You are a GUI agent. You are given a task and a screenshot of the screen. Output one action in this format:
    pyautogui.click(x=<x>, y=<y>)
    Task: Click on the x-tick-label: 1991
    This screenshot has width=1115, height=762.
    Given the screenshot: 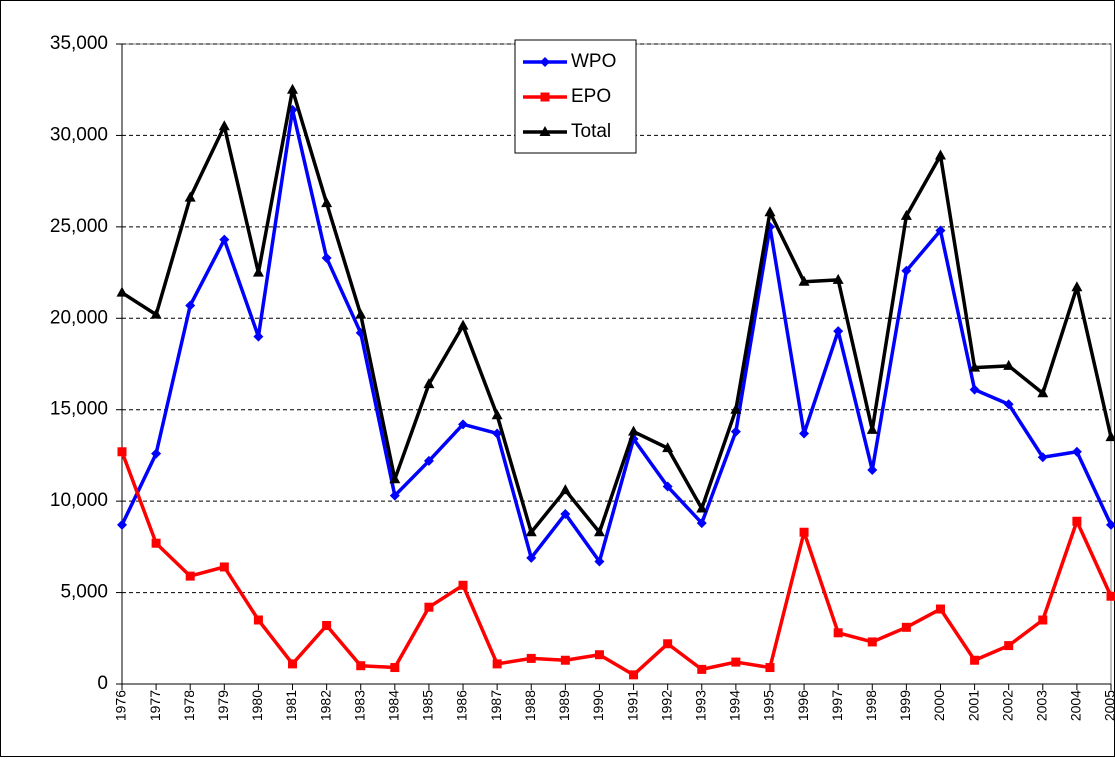 What is the action you would take?
    pyautogui.click(x=632, y=705)
    